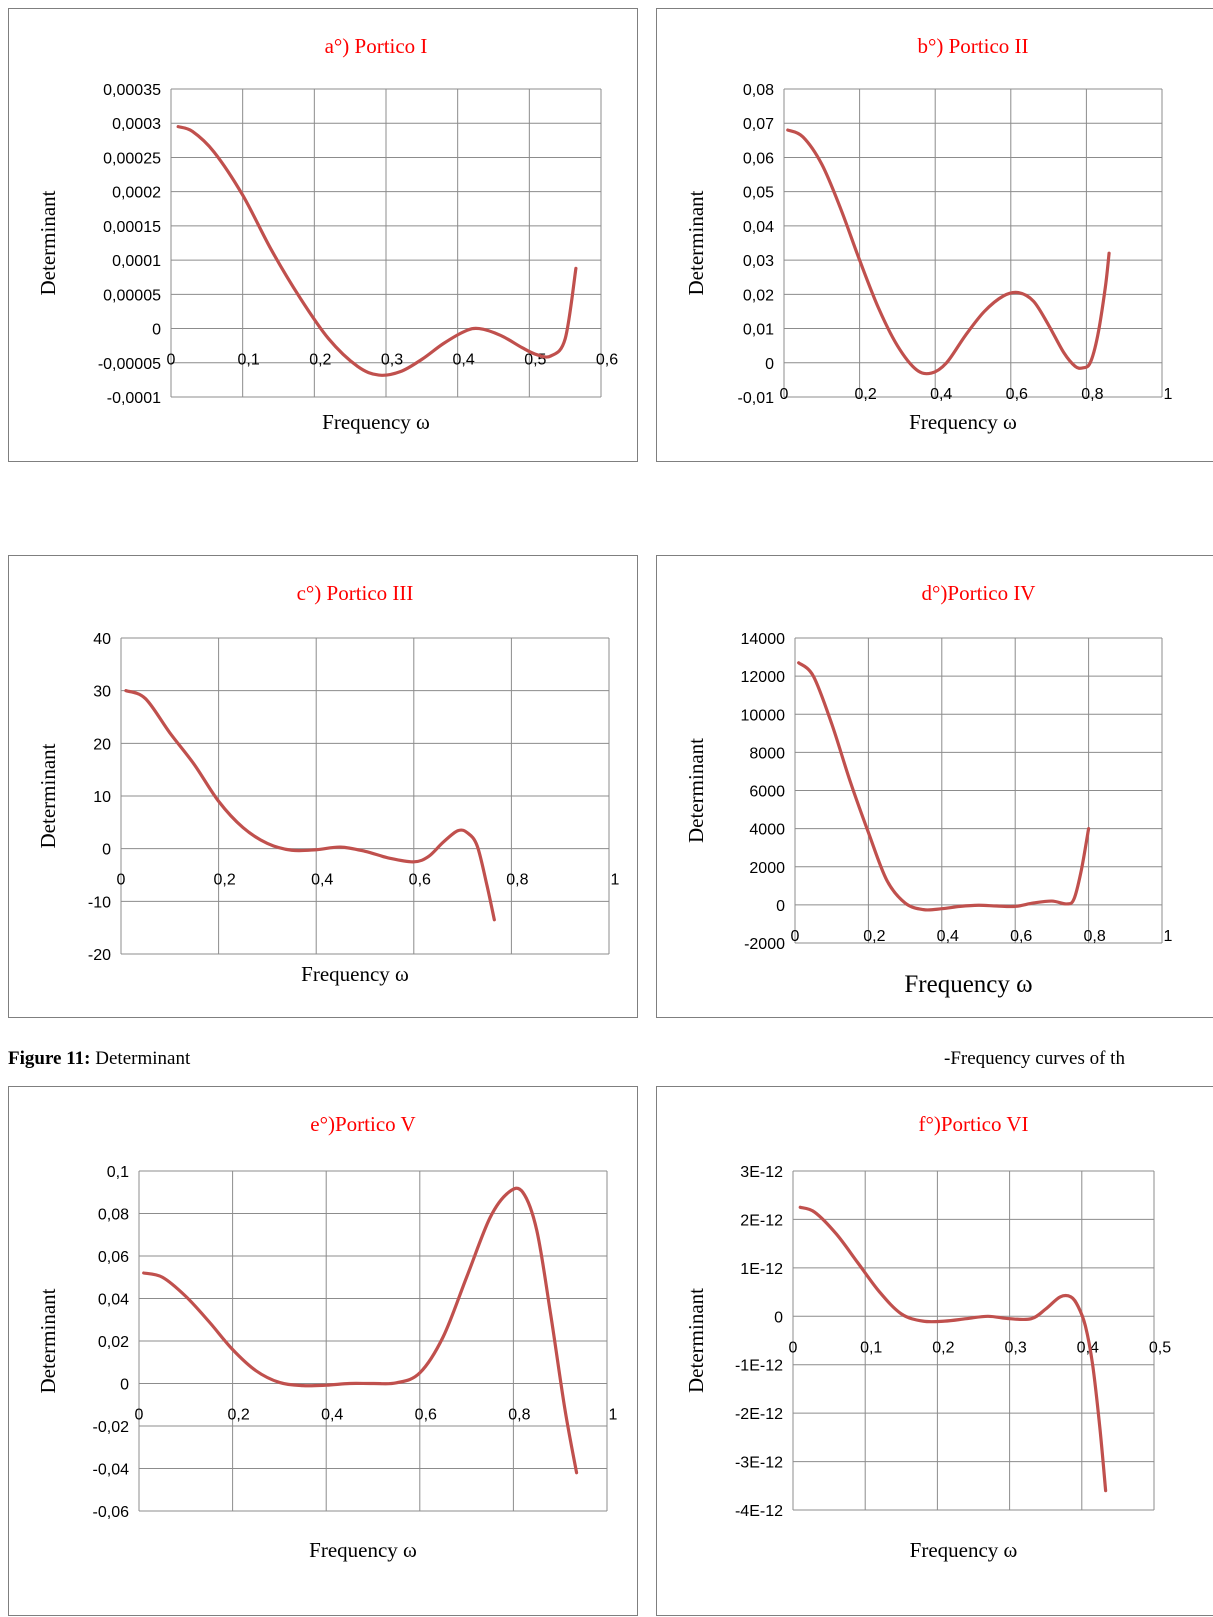 This screenshot has width=1213, height=1617. What do you see at coordinates (136, 124) in the screenshot?
I see `y-tick-label: 0,0003` at bounding box center [136, 124].